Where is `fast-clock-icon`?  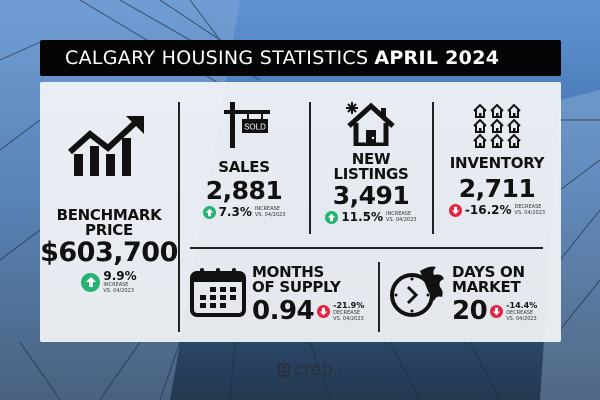
fast-clock-icon is located at coordinates (417, 291).